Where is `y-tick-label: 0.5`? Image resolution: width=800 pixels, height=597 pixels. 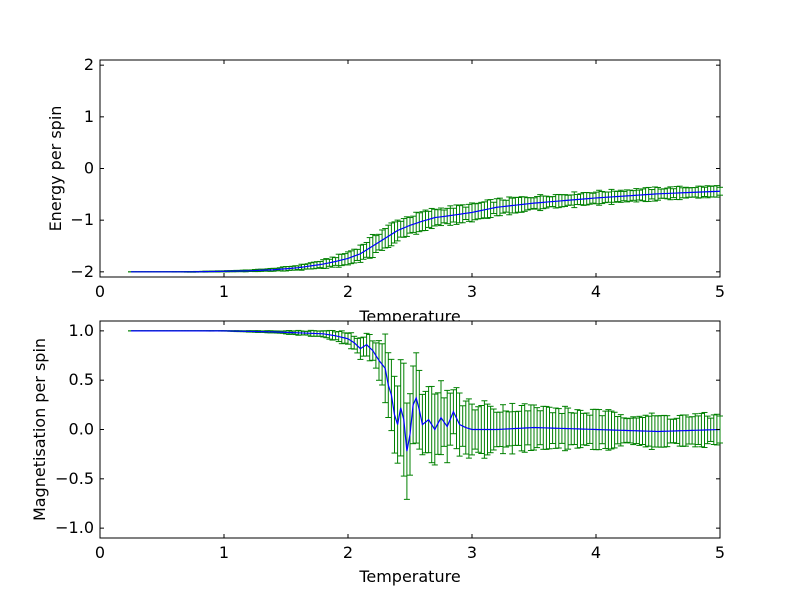
y-tick-label: 0.5 is located at coordinates (81, 379).